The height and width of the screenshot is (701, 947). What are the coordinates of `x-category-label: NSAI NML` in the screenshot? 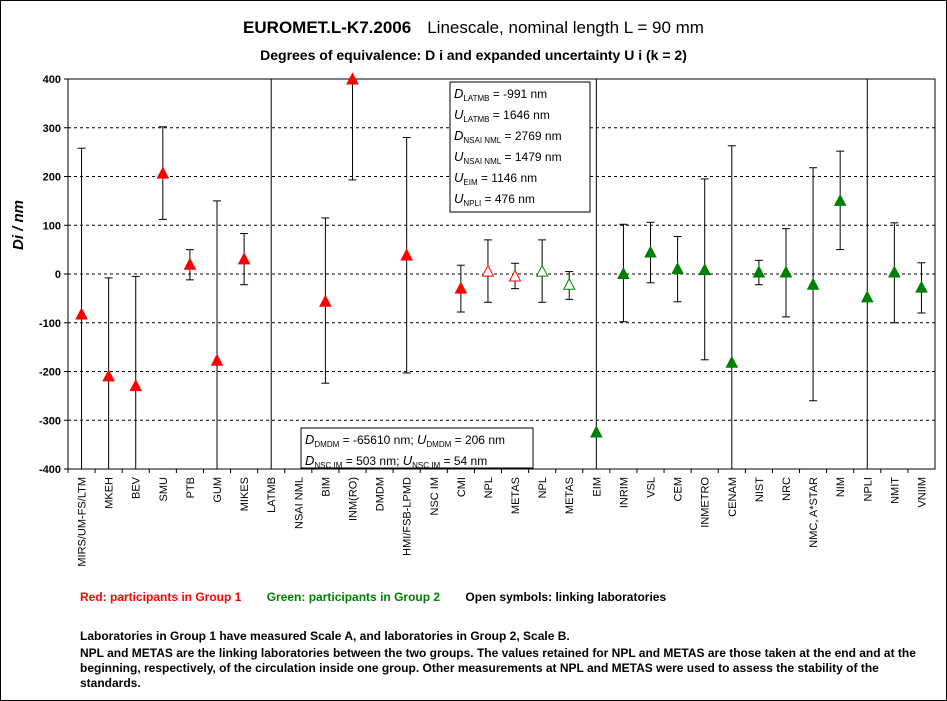 It's located at (299, 503).